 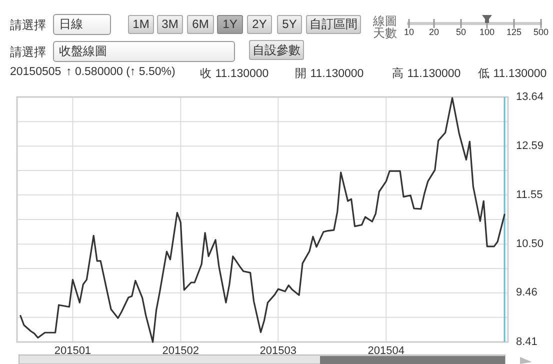 I want to click on annotation: 50, so click(x=460, y=32).